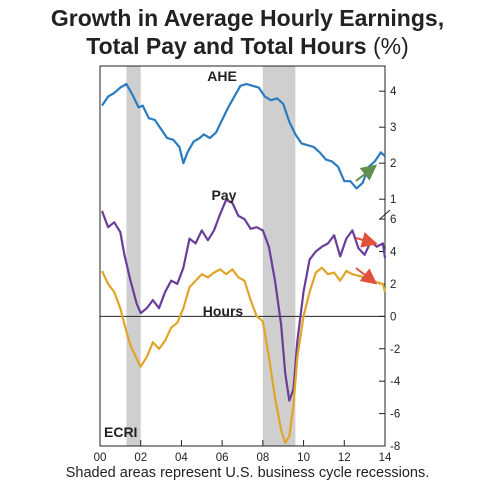 This screenshot has width=495, height=488. What do you see at coordinates (393, 317) in the screenshot?
I see `y-tick-label: 0` at bounding box center [393, 317].